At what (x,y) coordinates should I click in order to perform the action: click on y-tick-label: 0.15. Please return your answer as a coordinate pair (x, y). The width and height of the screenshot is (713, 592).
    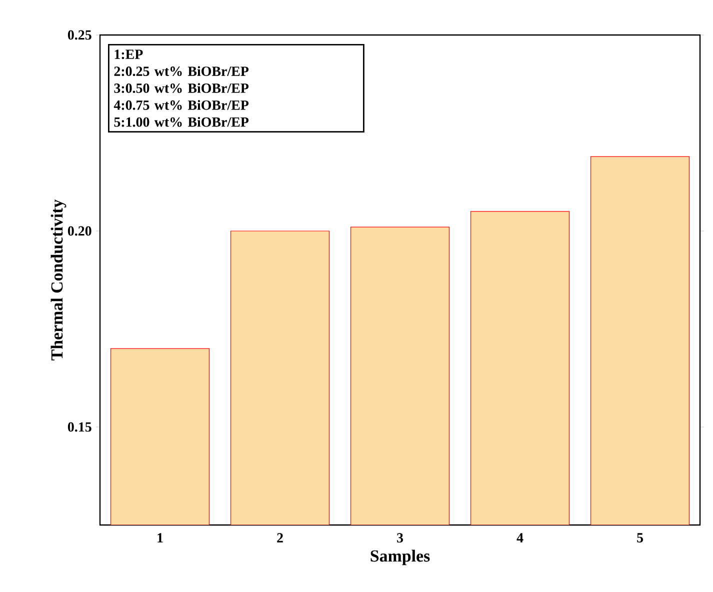
    Looking at the image, I should click on (80, 427).